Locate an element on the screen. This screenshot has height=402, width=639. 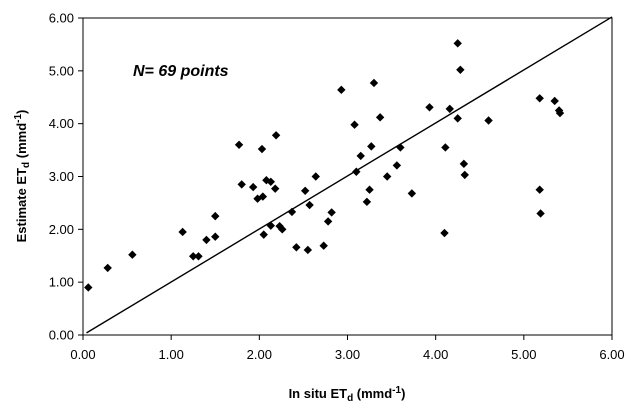
y-tick-label: 4.00 is located at coordinates (61, 123).